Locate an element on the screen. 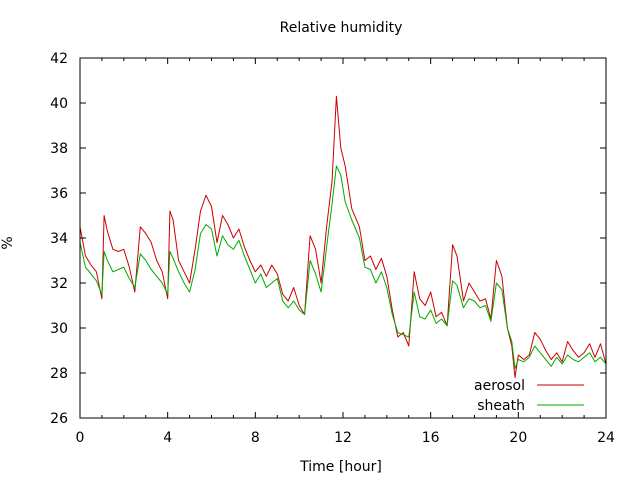 The height and width of the screenshot is (484, 640). y-axis-label: % is located at coordinates (8, 242).